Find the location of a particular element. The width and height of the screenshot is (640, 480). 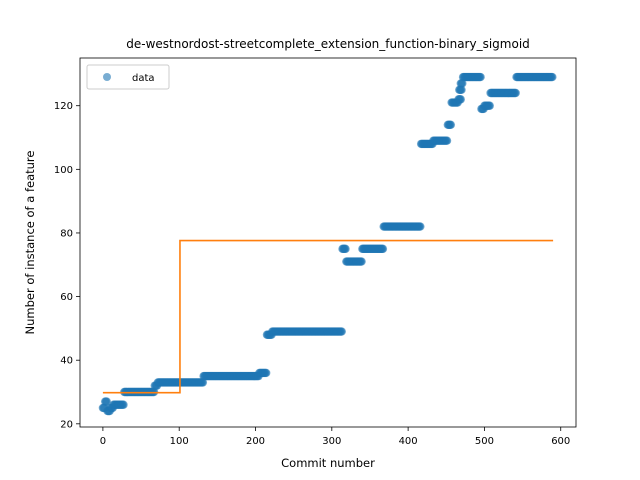

x-tick-label: 500 is located at coordinates (484, 441).